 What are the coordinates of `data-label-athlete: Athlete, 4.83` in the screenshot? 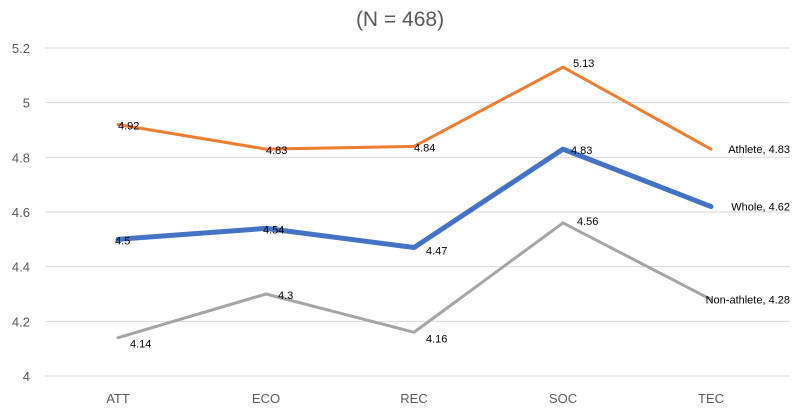 It's located at (759, 150).